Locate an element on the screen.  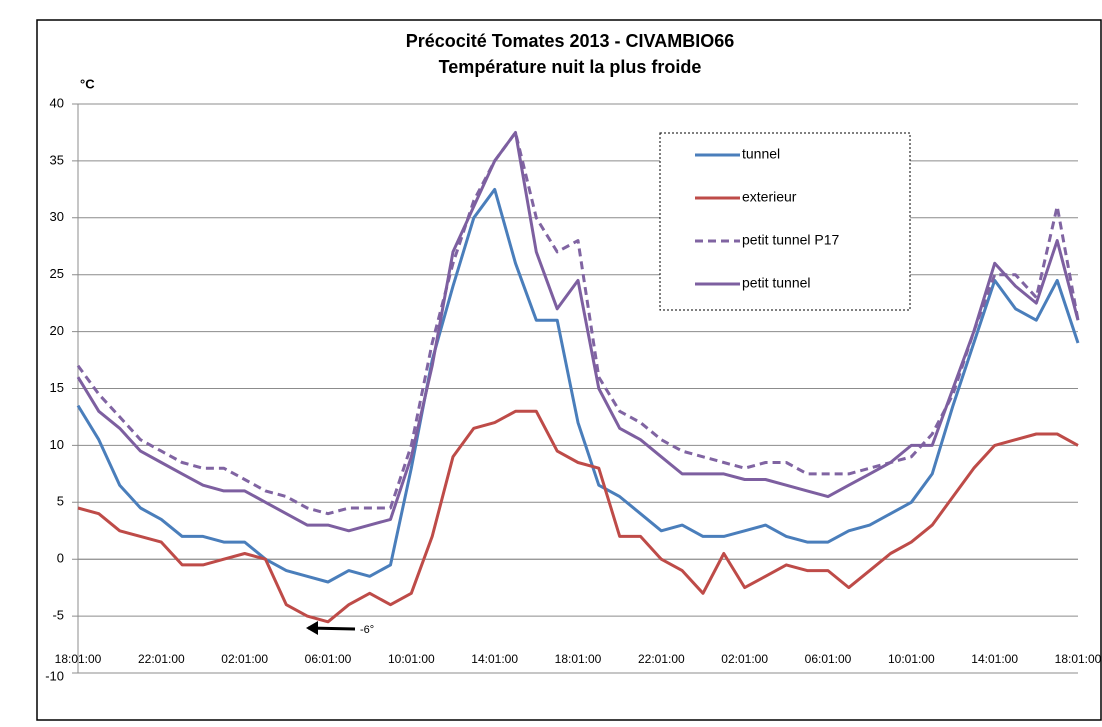
legend-label: tunnel is located at coordinates (761, 154).